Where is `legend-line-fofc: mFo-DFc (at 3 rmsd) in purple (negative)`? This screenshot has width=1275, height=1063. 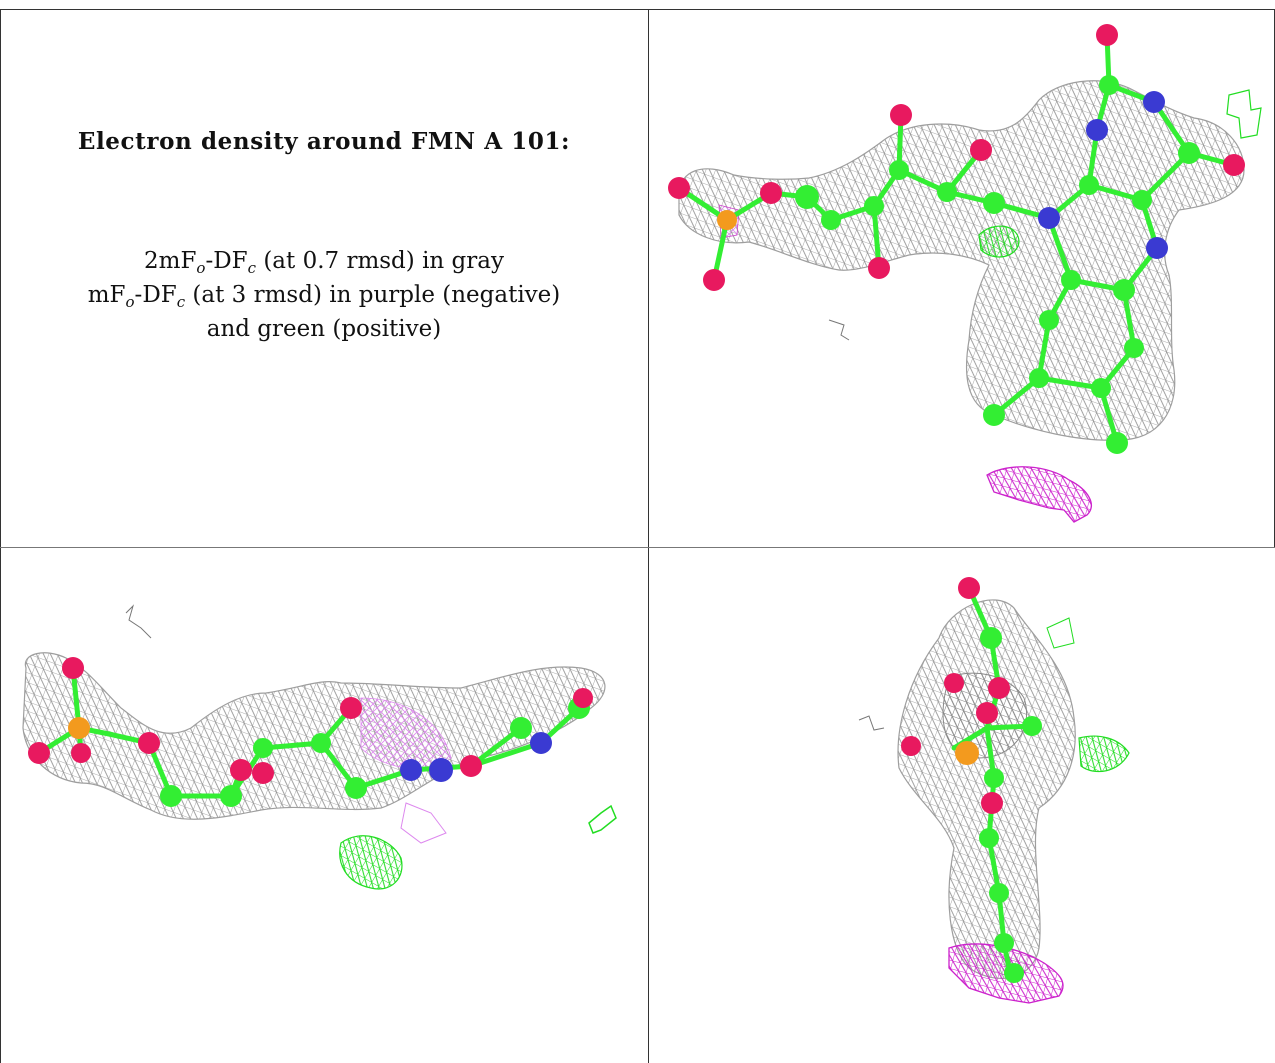 legend-line-fofc: mFo-DFc (at 3 rmsd) in purple (negative) is located at coordinates (324, 296).